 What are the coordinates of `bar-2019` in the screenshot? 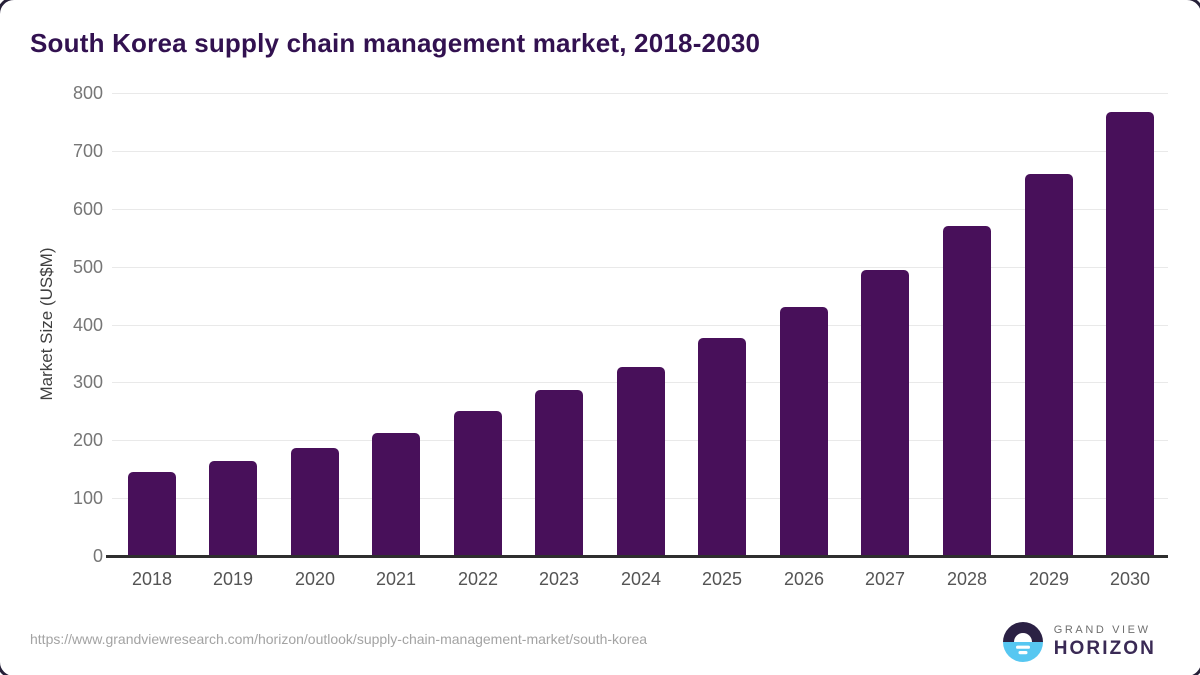 It's located at (233, 508).